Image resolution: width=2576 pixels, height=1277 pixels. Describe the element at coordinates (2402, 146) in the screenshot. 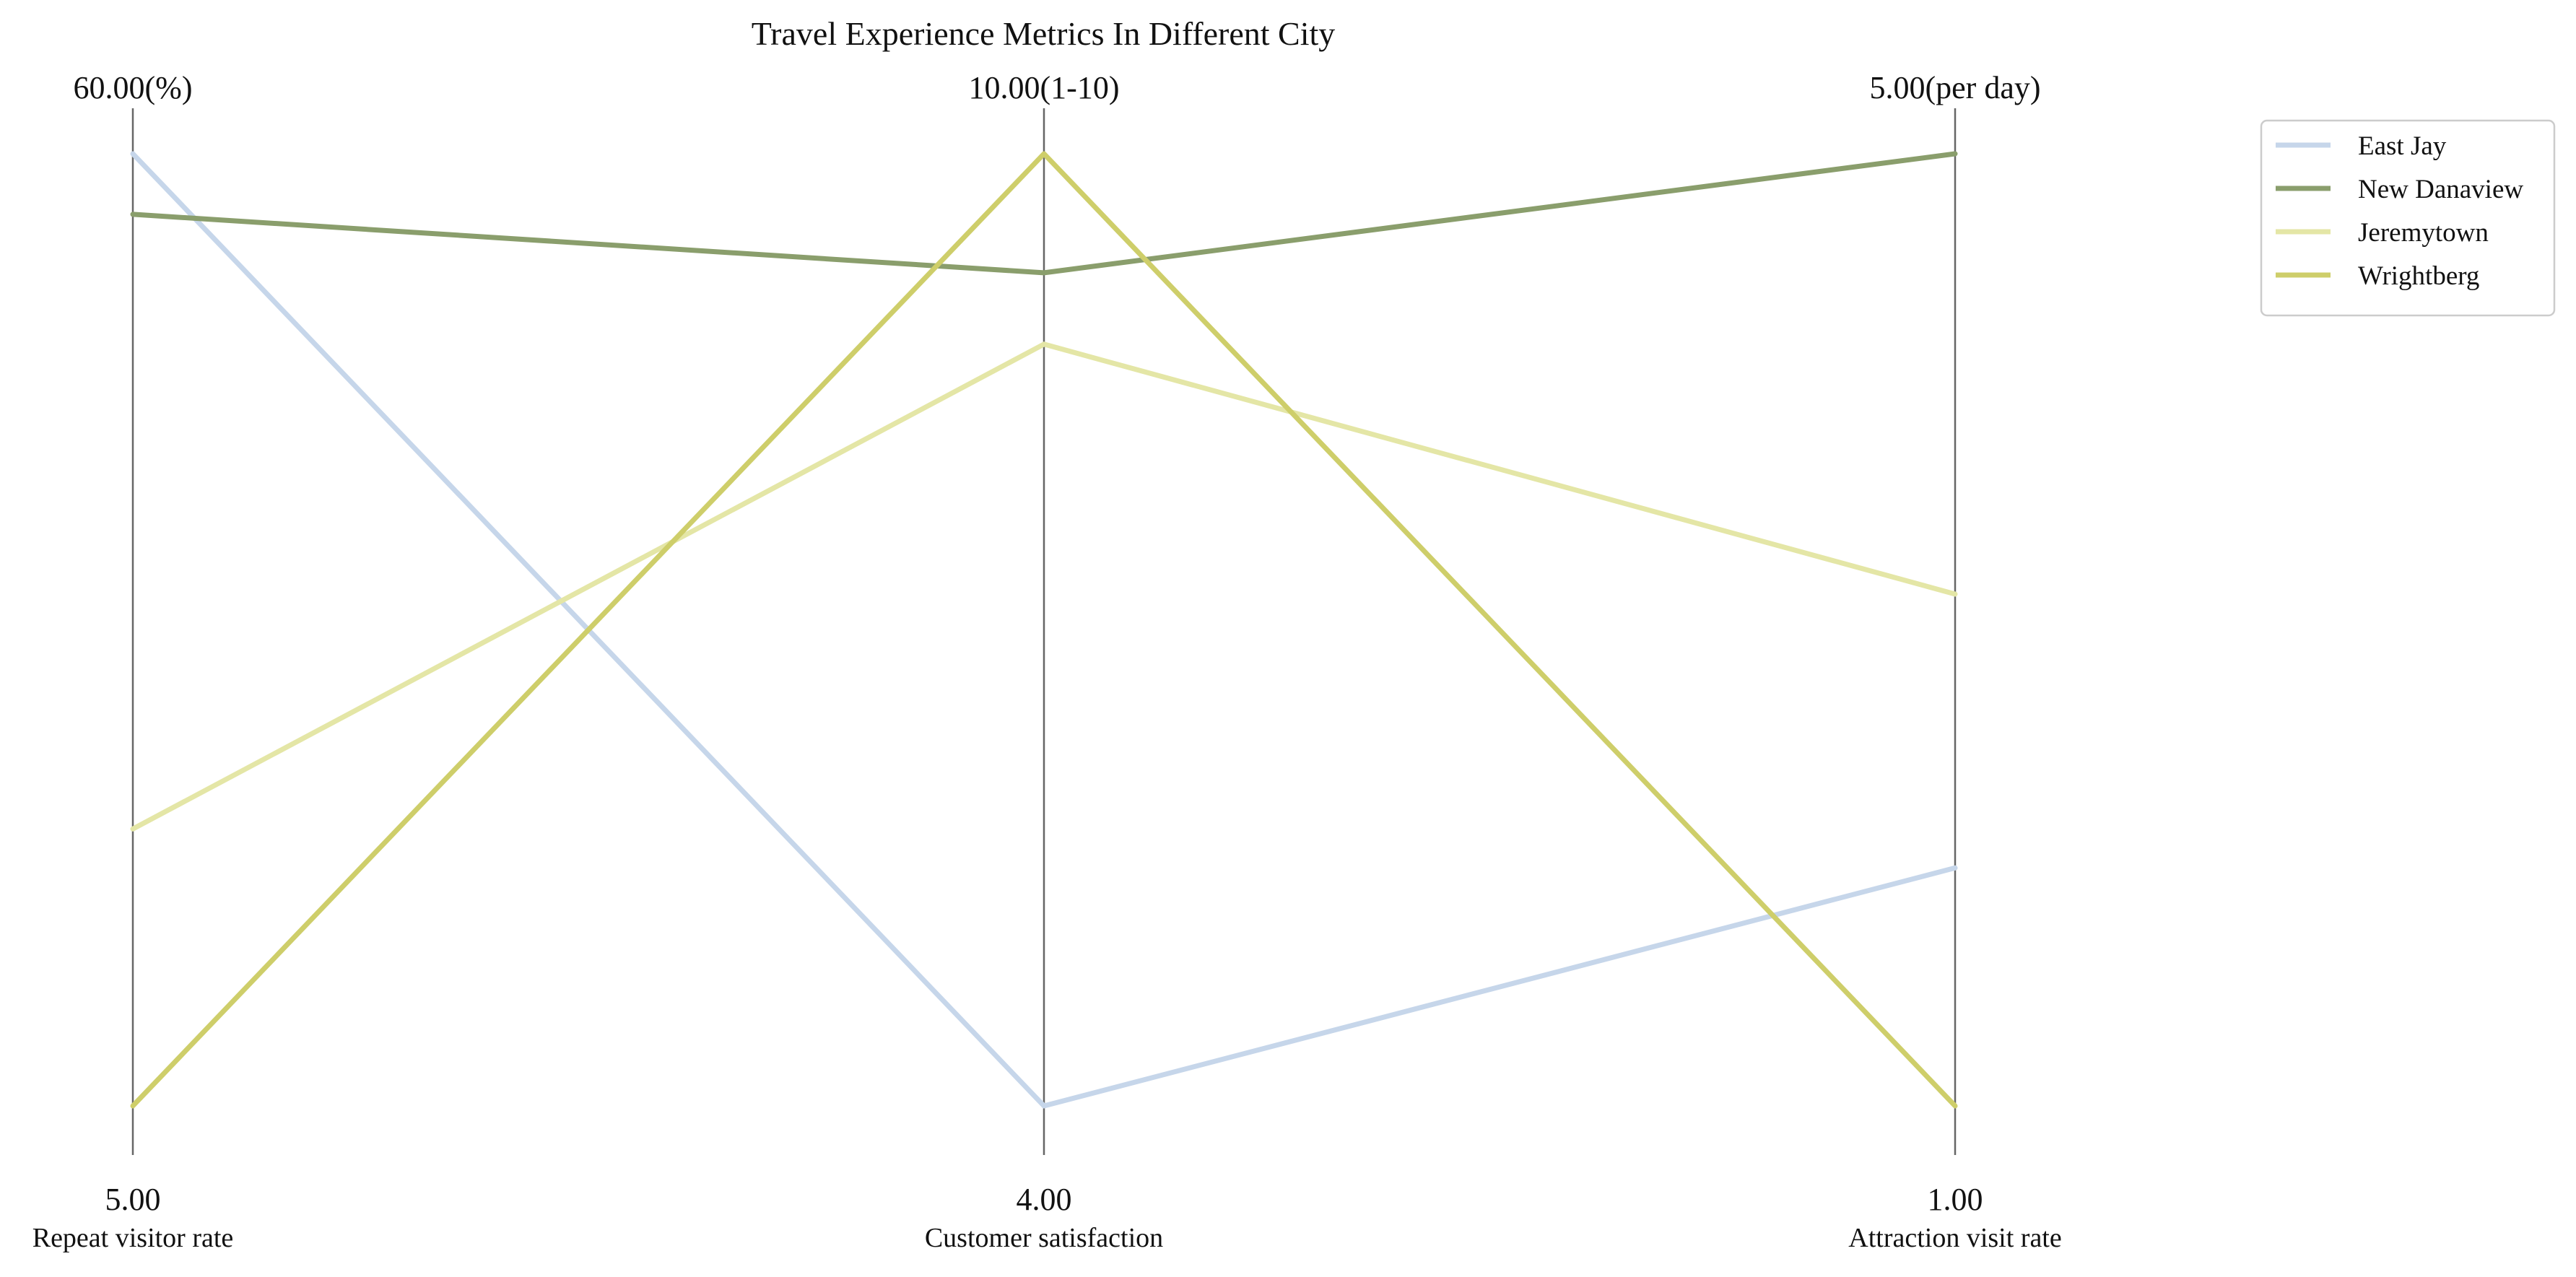

I see `legend-label-east-jay: East Jay` at that location.